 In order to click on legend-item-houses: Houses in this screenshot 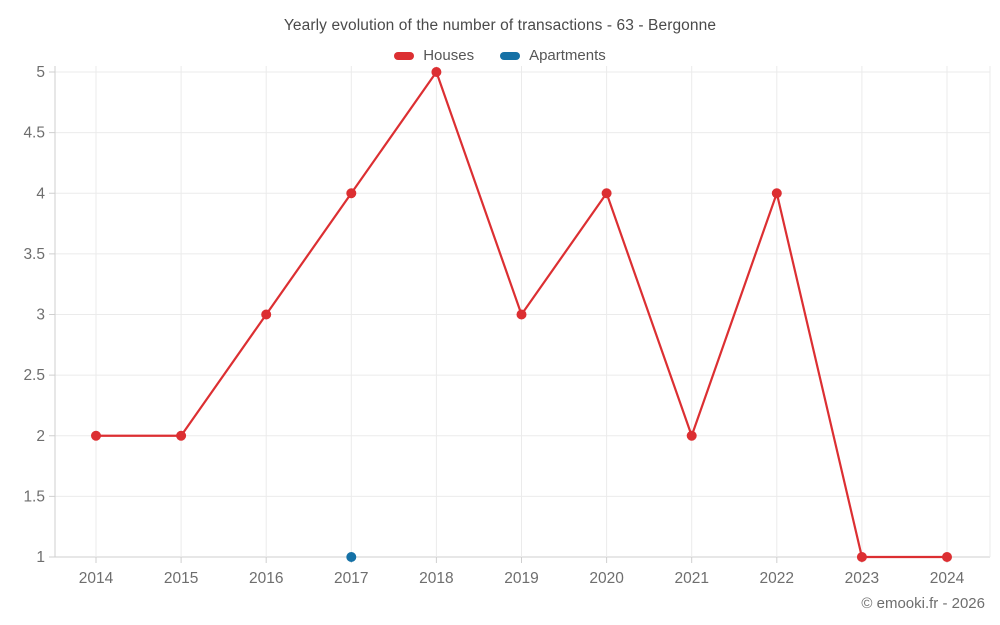, I will do `click(434, 55)`.